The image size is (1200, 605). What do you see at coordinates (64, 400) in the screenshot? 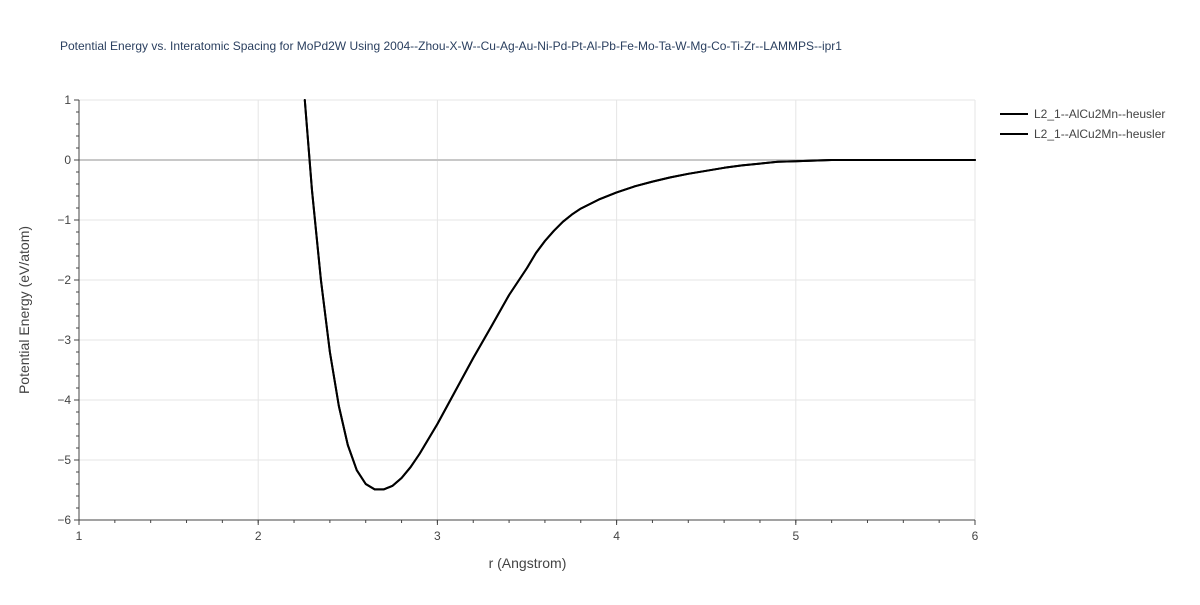
I see `y-tick-label: −4` at bounding box center [64, 400].